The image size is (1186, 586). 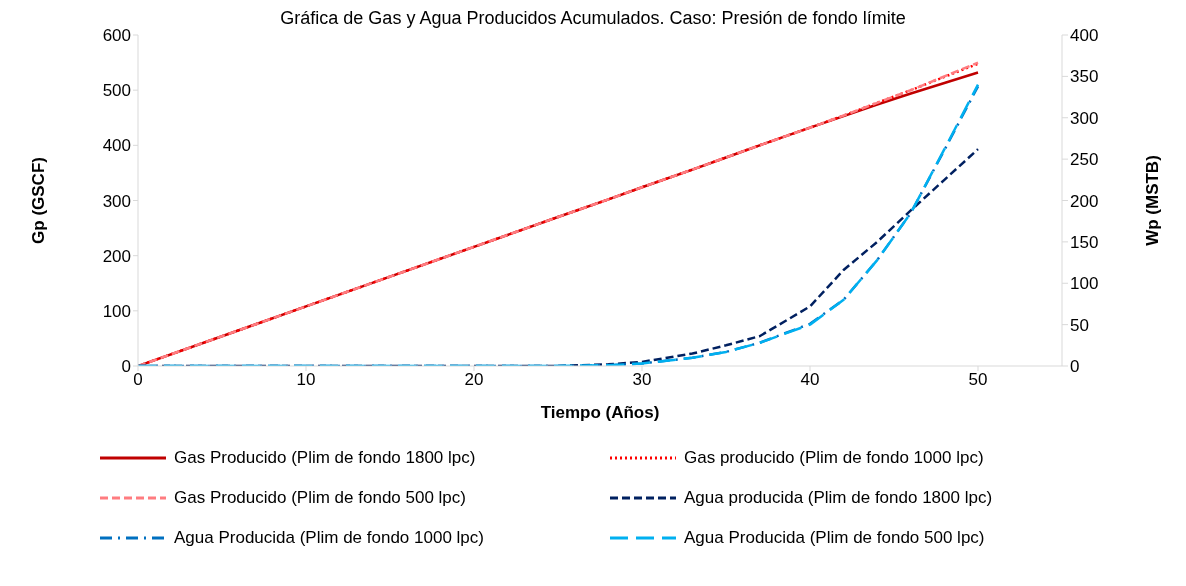 I want to click on legend-label: Agua Producida (Plim de fondo 500 lpc), so click(x=834, y=538).